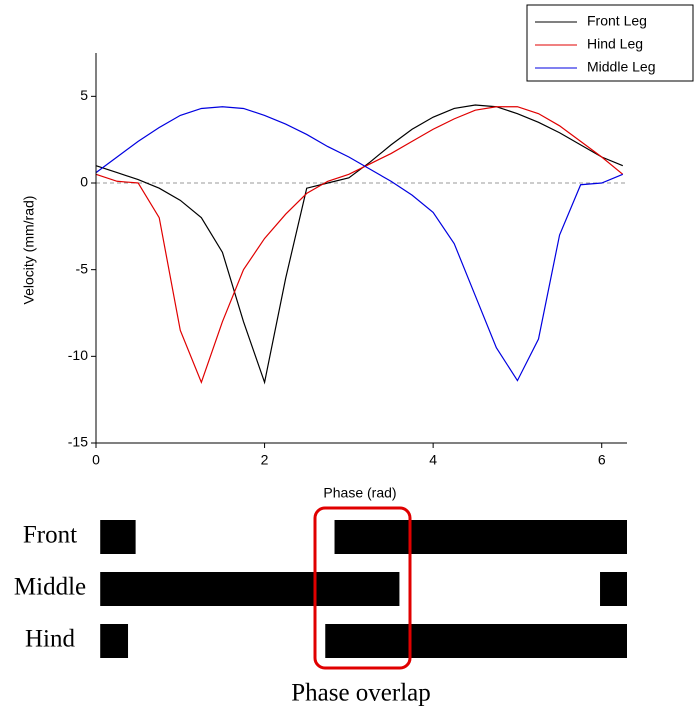  What do you see at coordinates (615, 44) in the screenshot?
I see `legend-label: Hind Leg` at bounding box center [615, 44].